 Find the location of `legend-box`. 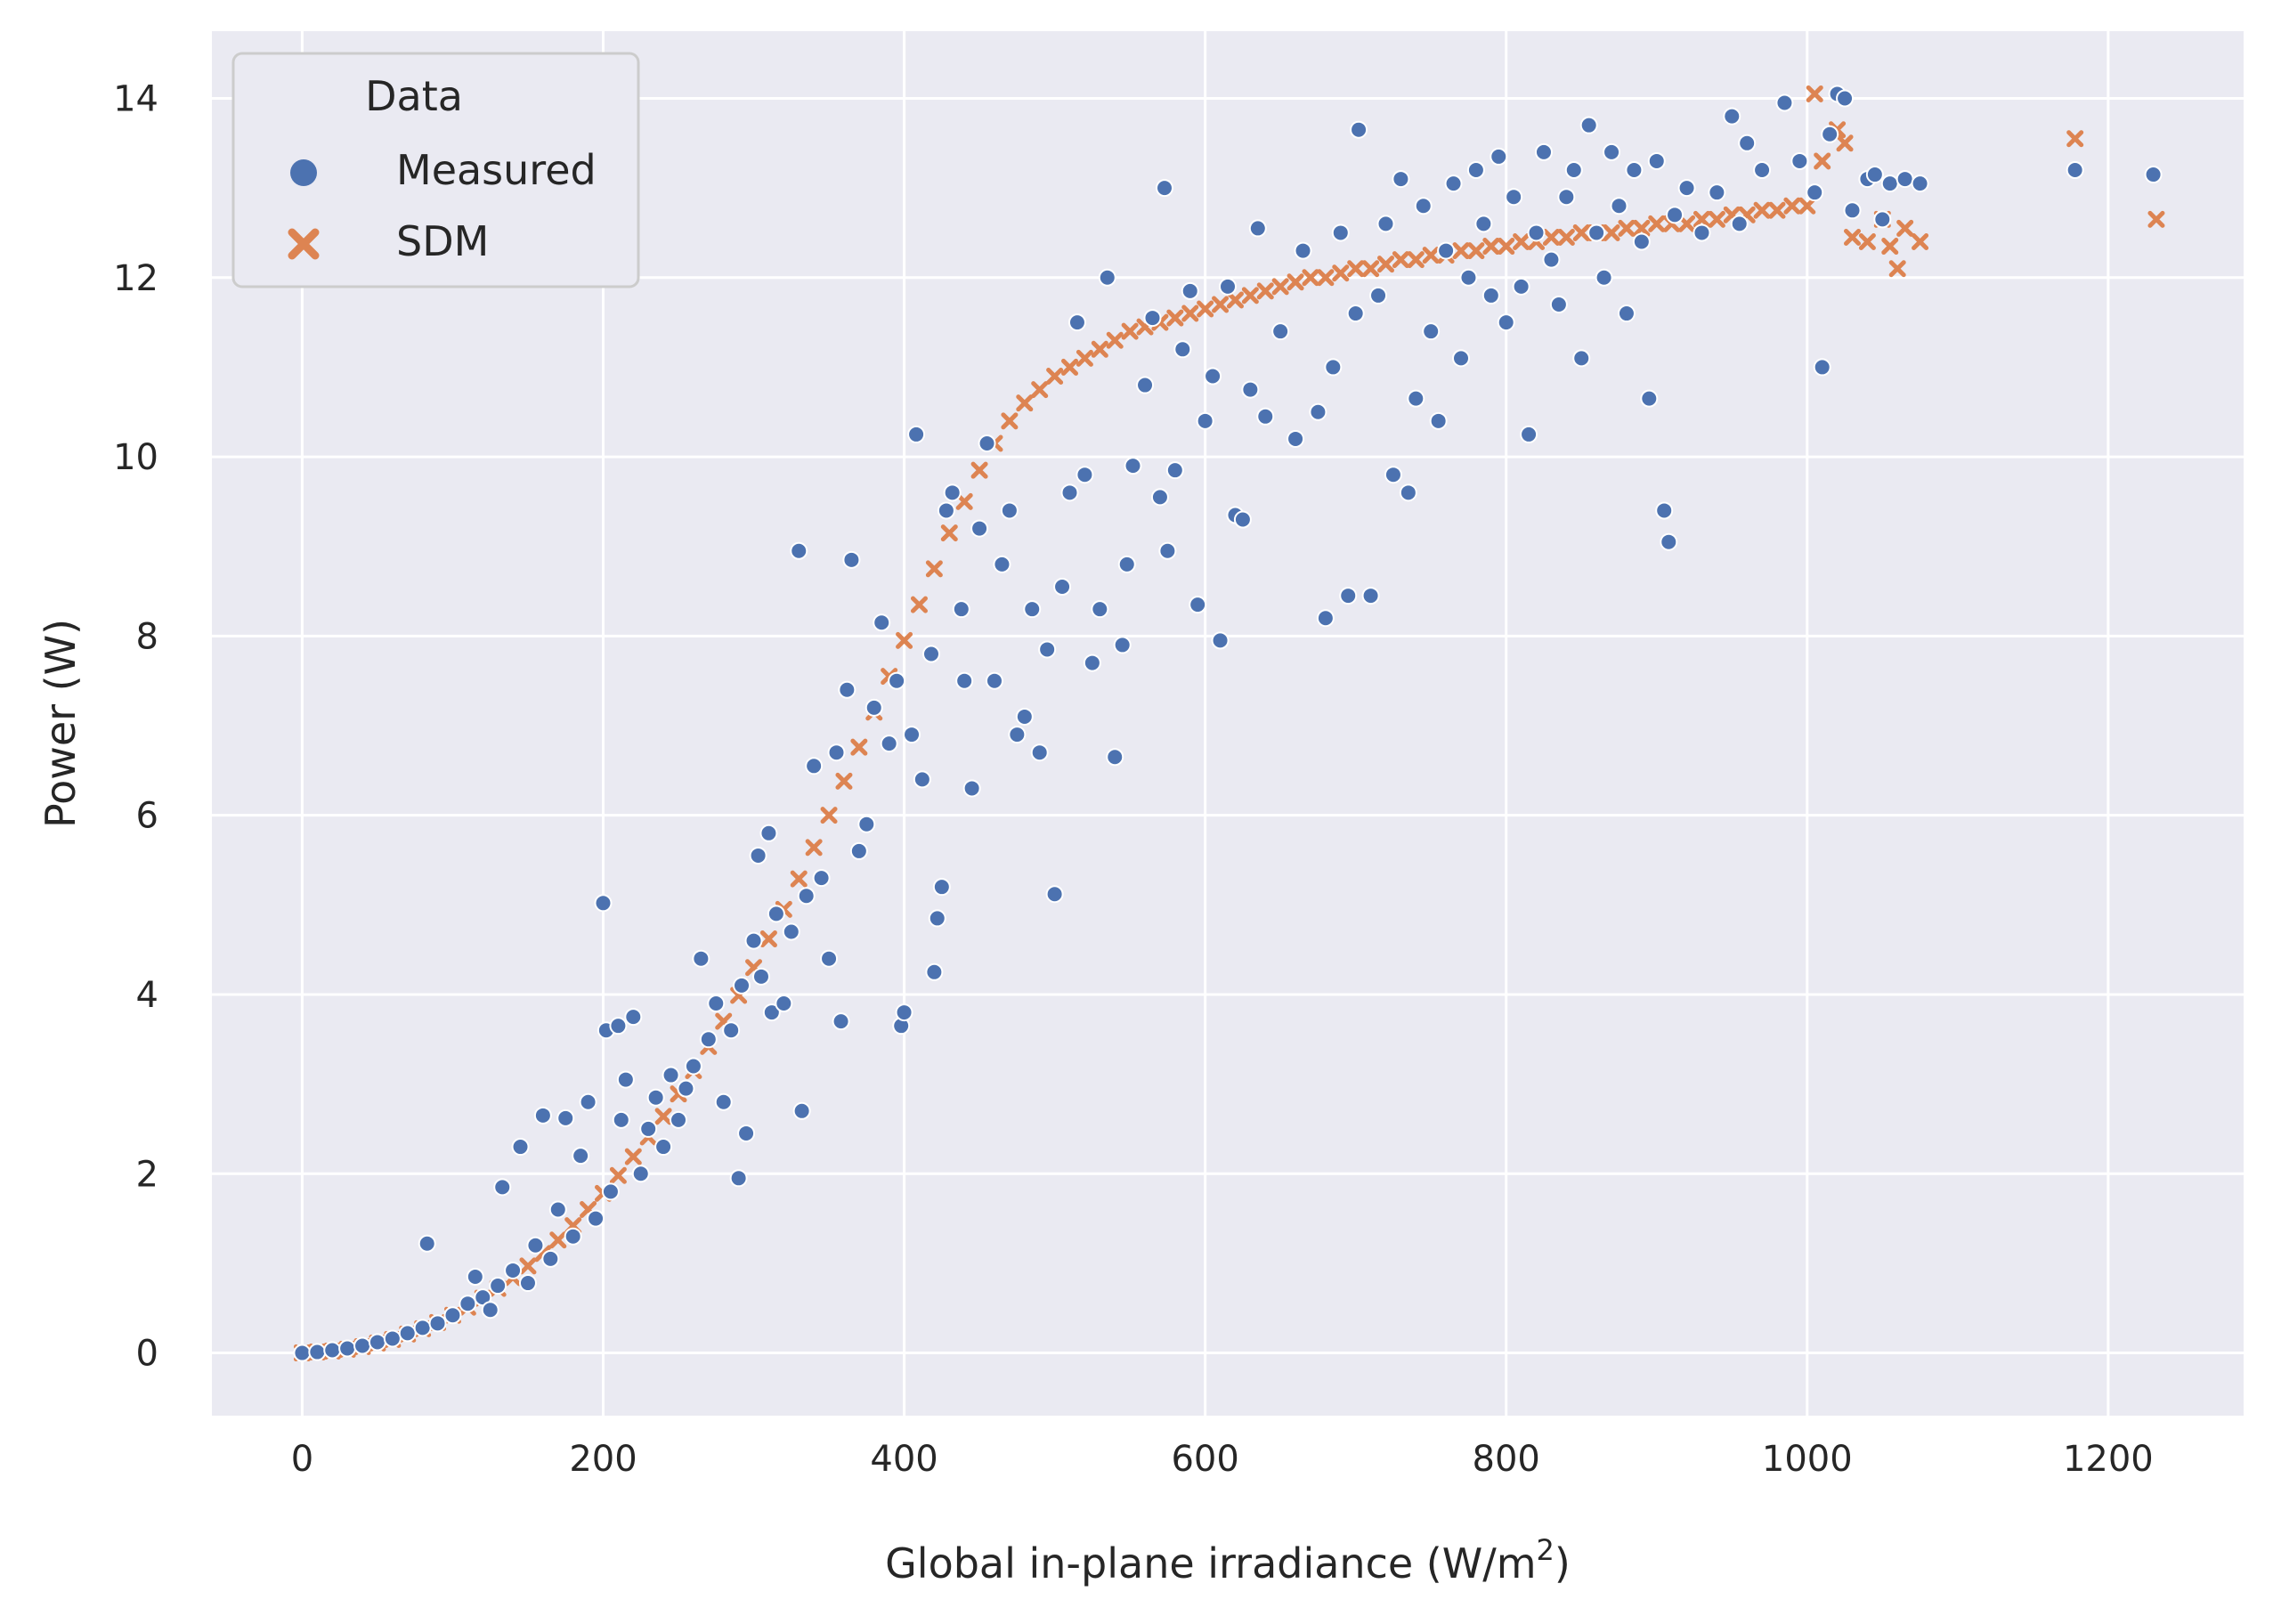

legend-box is located at coordinates (435, 170).